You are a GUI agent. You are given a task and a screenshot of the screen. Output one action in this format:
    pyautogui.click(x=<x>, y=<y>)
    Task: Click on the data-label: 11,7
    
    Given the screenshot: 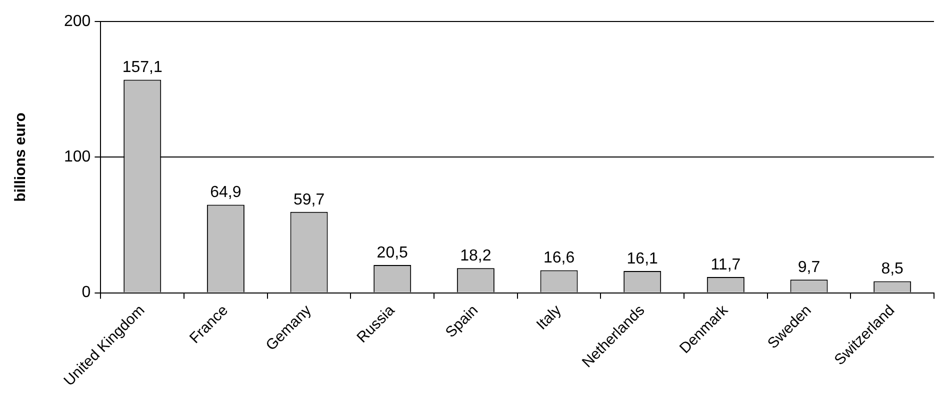 What is the action you would take?
    pyautogui.click(x=725, y=265)
    